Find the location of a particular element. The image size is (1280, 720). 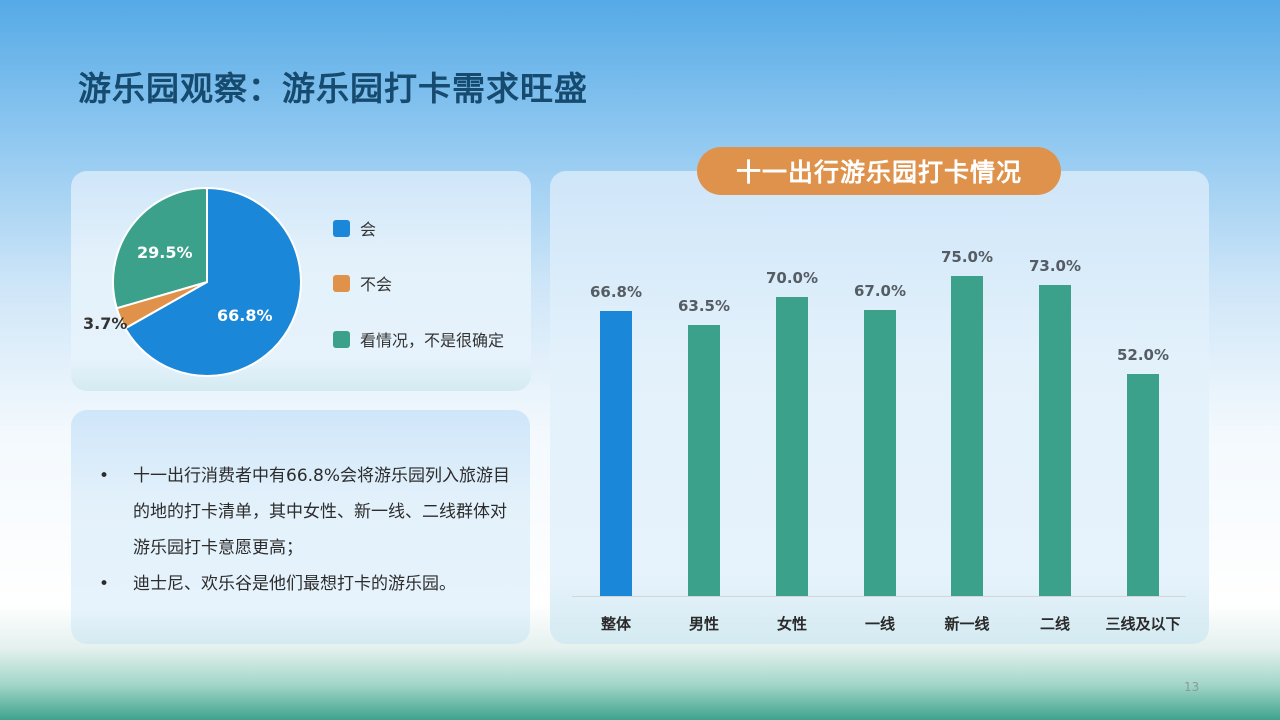

bar-female is located at coordinates (792, 446).